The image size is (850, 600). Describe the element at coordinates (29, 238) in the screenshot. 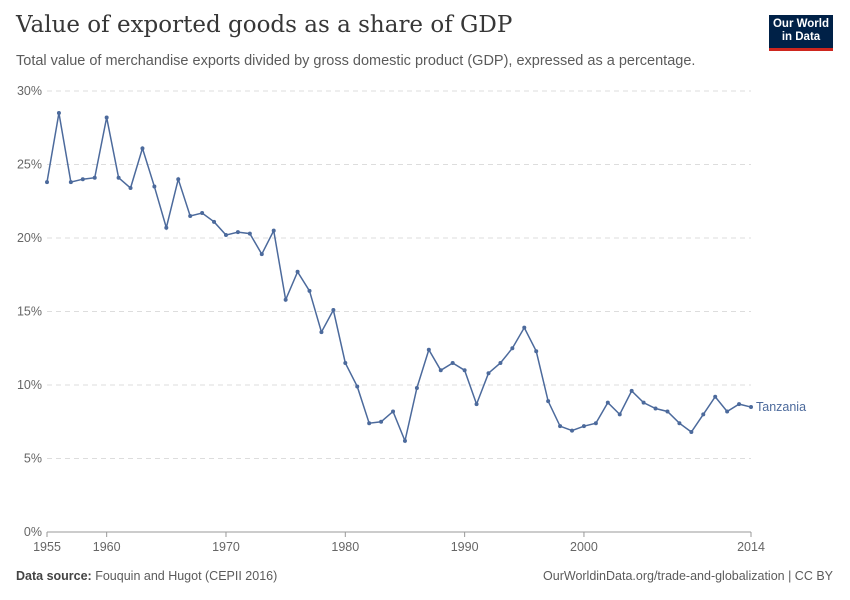

I see `y-tick-label: 20%` at that location.